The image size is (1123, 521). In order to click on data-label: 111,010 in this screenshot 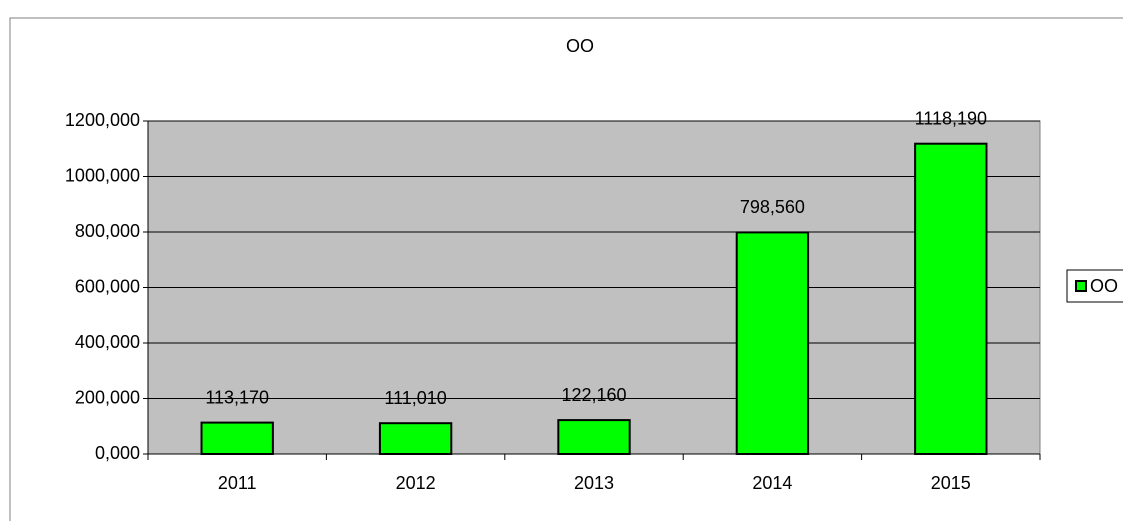, I will do `click(415, 398)`.